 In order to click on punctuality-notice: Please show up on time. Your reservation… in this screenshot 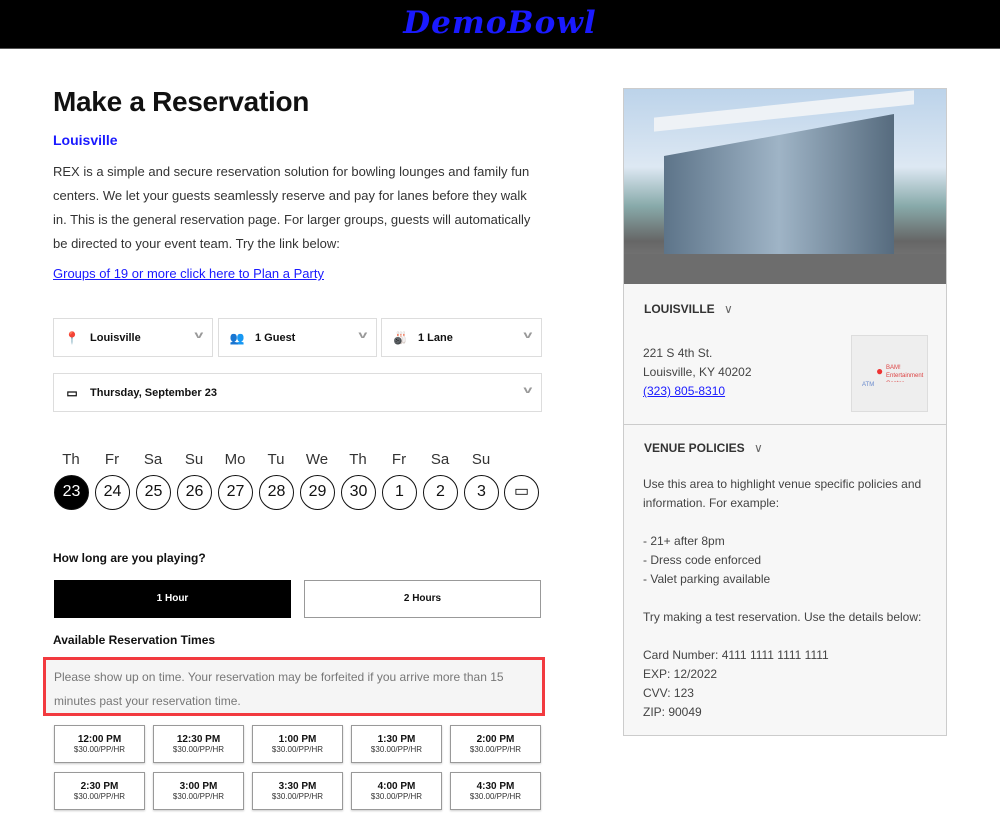, I will do `click(294, 686)`.